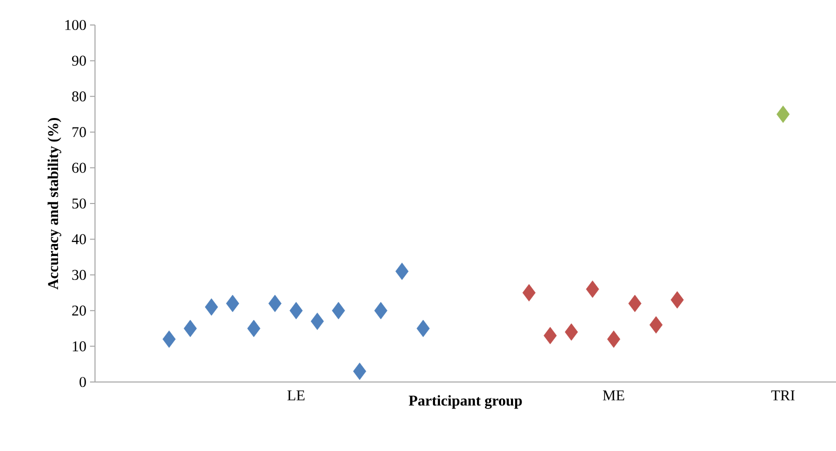  Describe the element at coordinates (783, 395) in the screenshot. I see `x-tick-label: TRI` at that location.